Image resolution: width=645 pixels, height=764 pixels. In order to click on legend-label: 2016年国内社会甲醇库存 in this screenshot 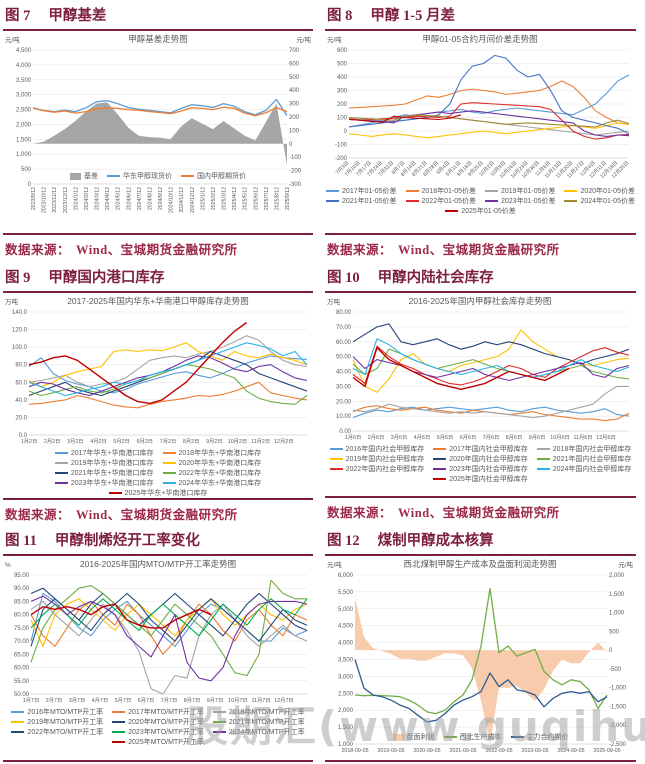, I will do `click(385, 449)`.